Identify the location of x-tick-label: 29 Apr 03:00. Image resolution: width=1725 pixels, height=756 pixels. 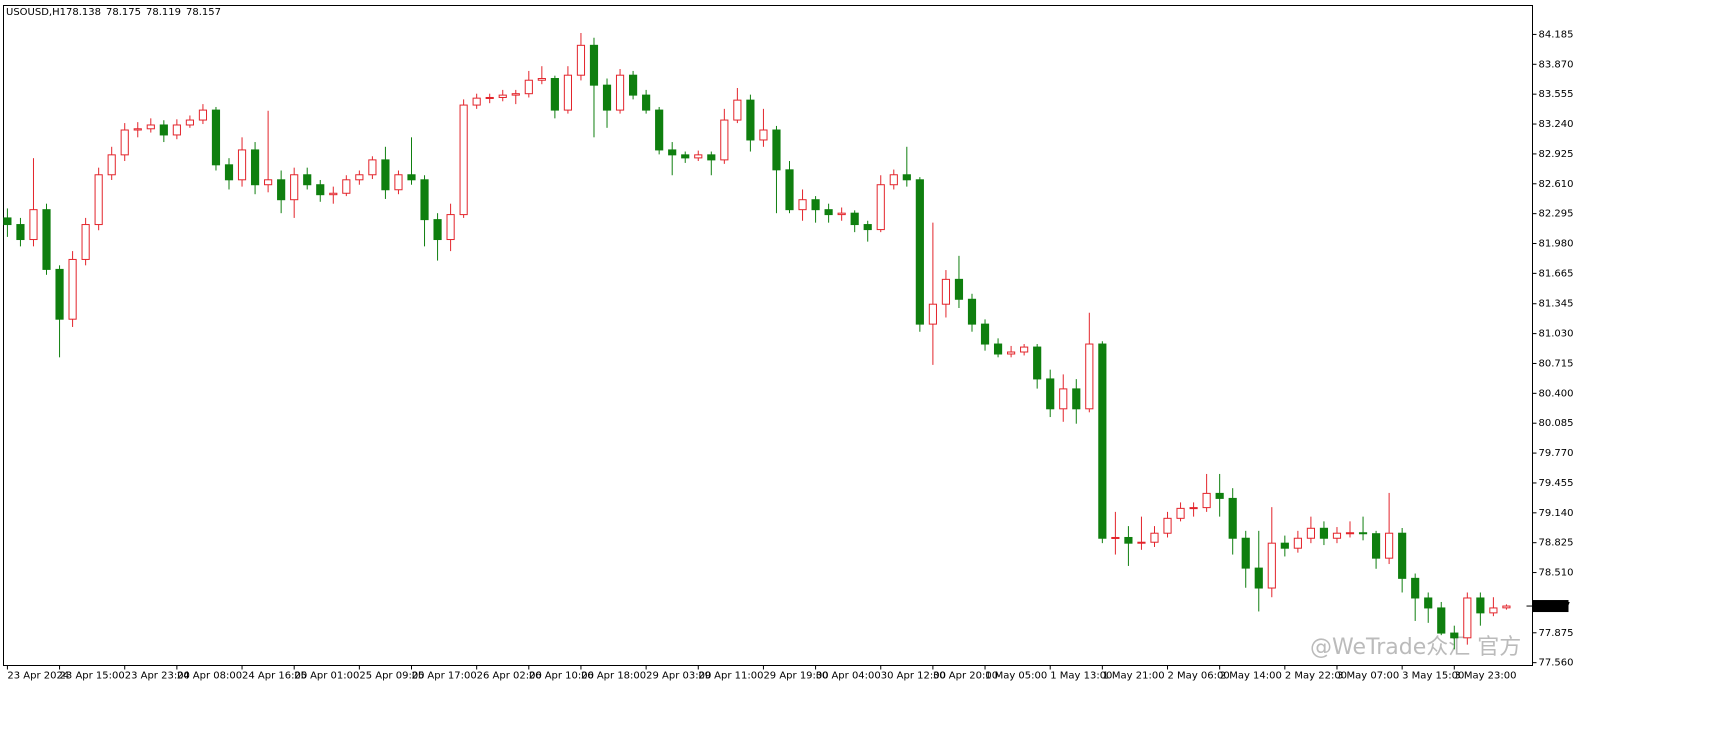
(678, 676).